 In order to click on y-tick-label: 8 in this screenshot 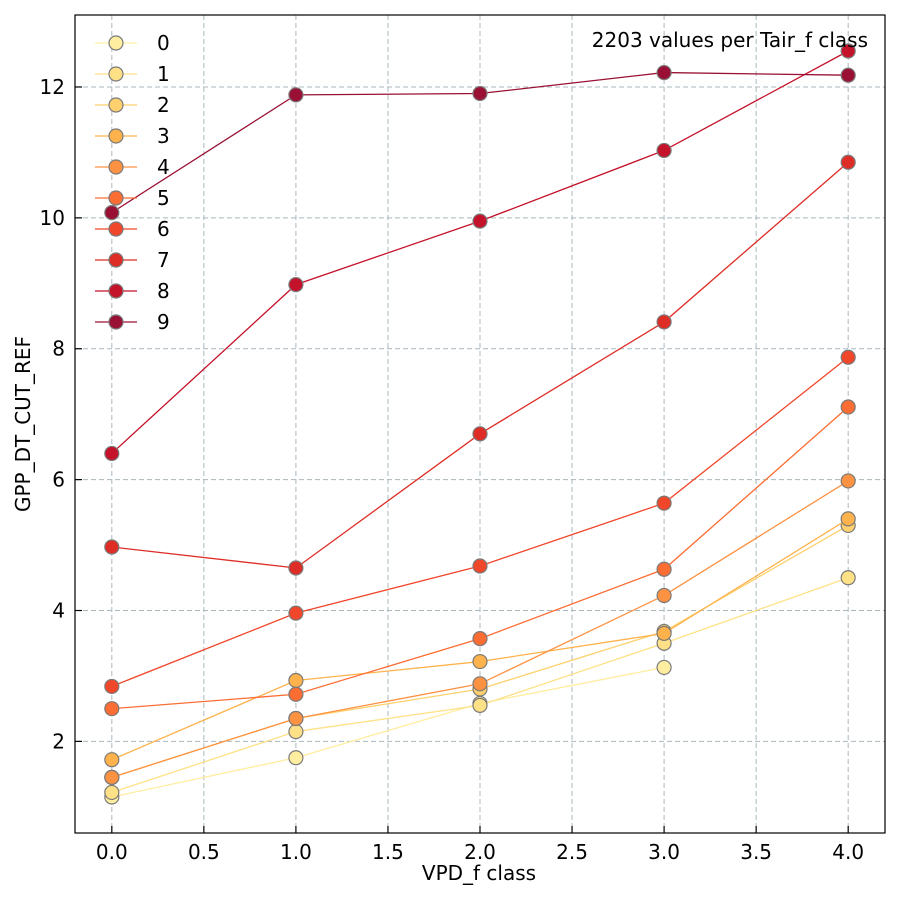, I will do `click(58, 349)`.